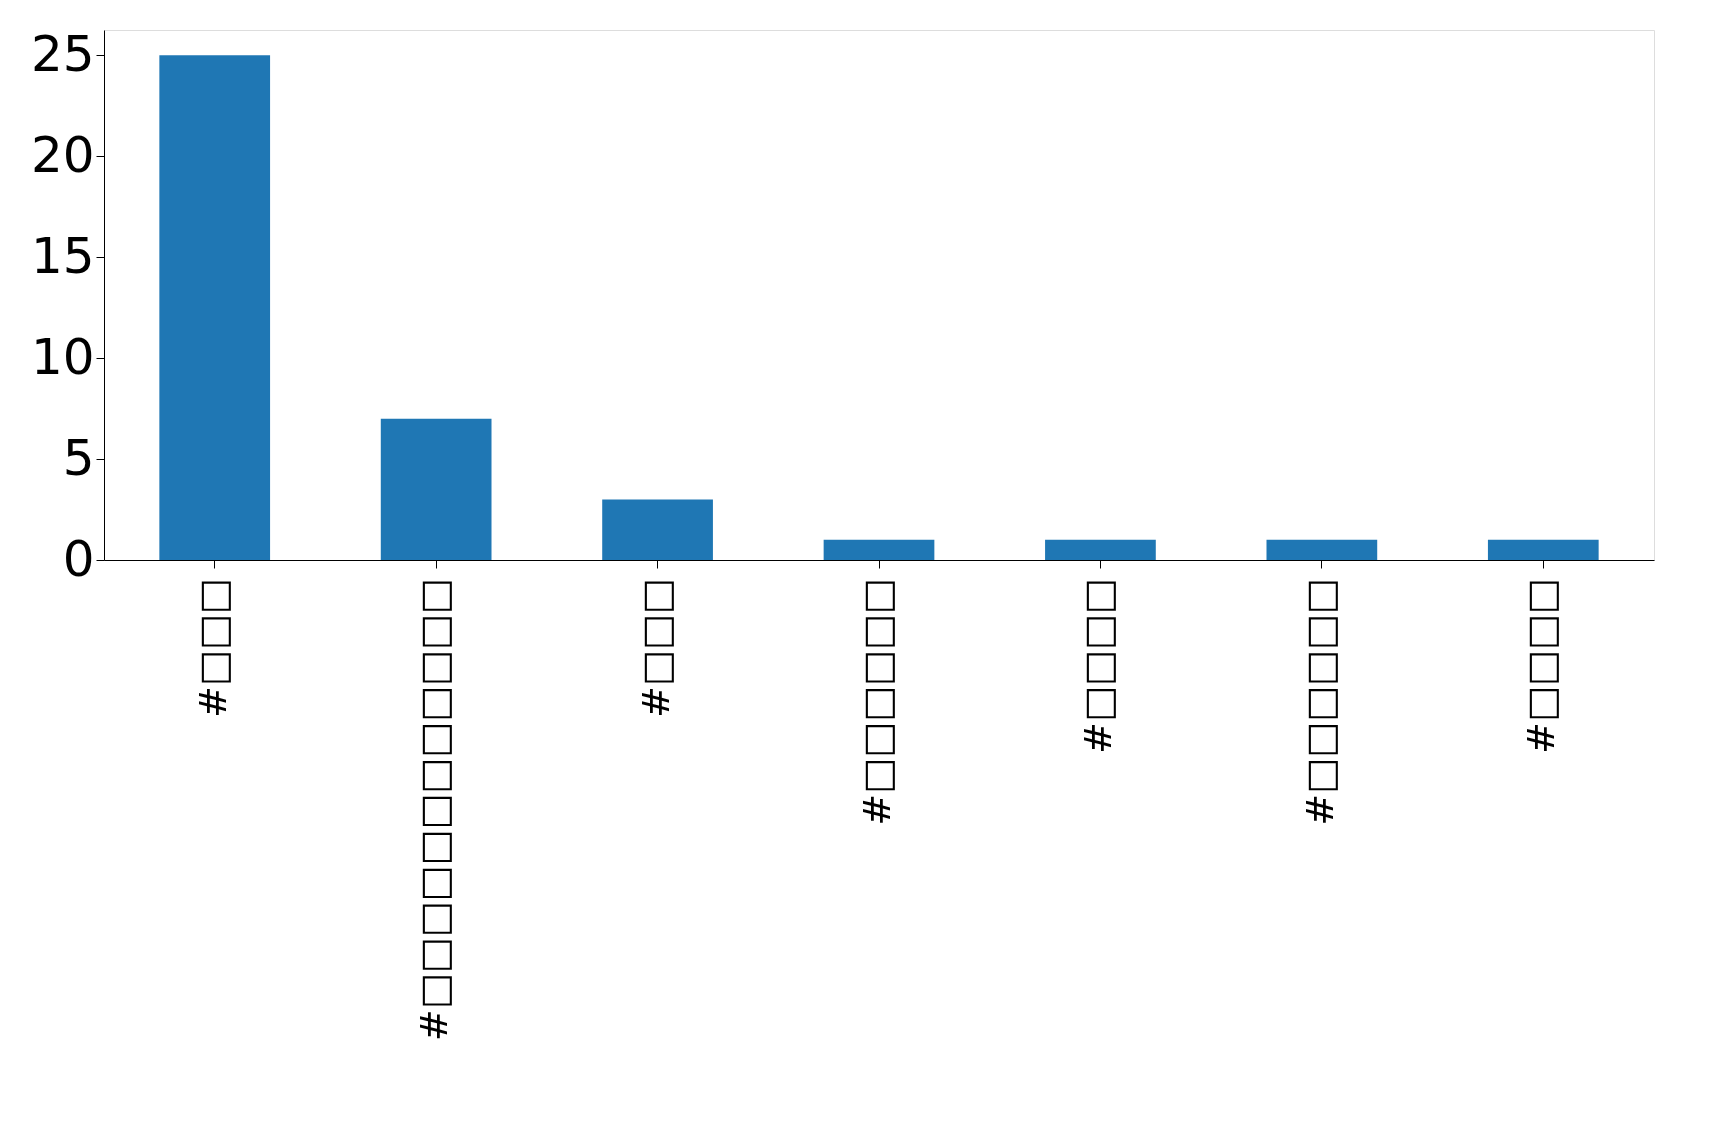 The width and height of the screenshot is (1719, 1131). I want to click on y-tick-label: 25, so click(62, 53).